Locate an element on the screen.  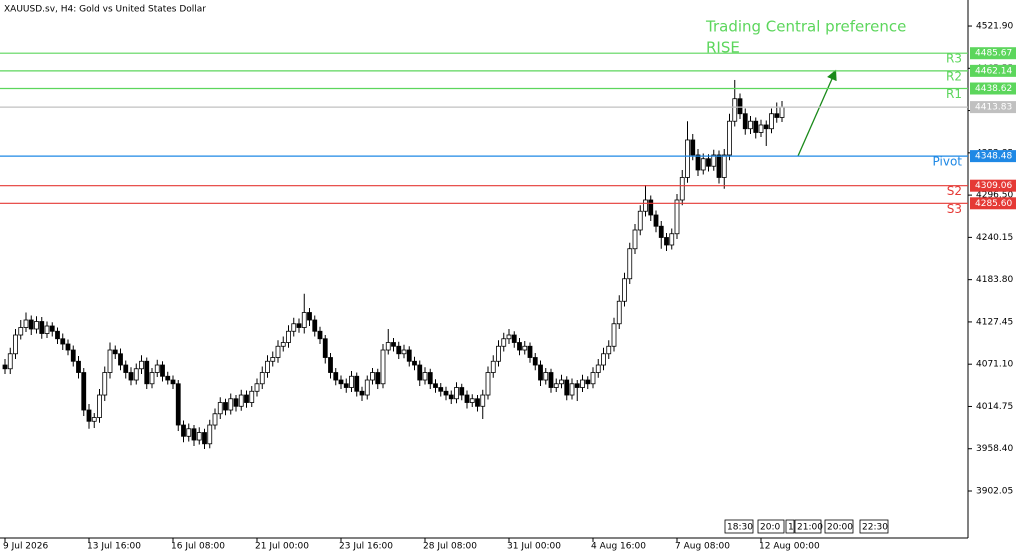
x-tick-label: 4 Aug 16:00 is located at coordinates (618, 547).